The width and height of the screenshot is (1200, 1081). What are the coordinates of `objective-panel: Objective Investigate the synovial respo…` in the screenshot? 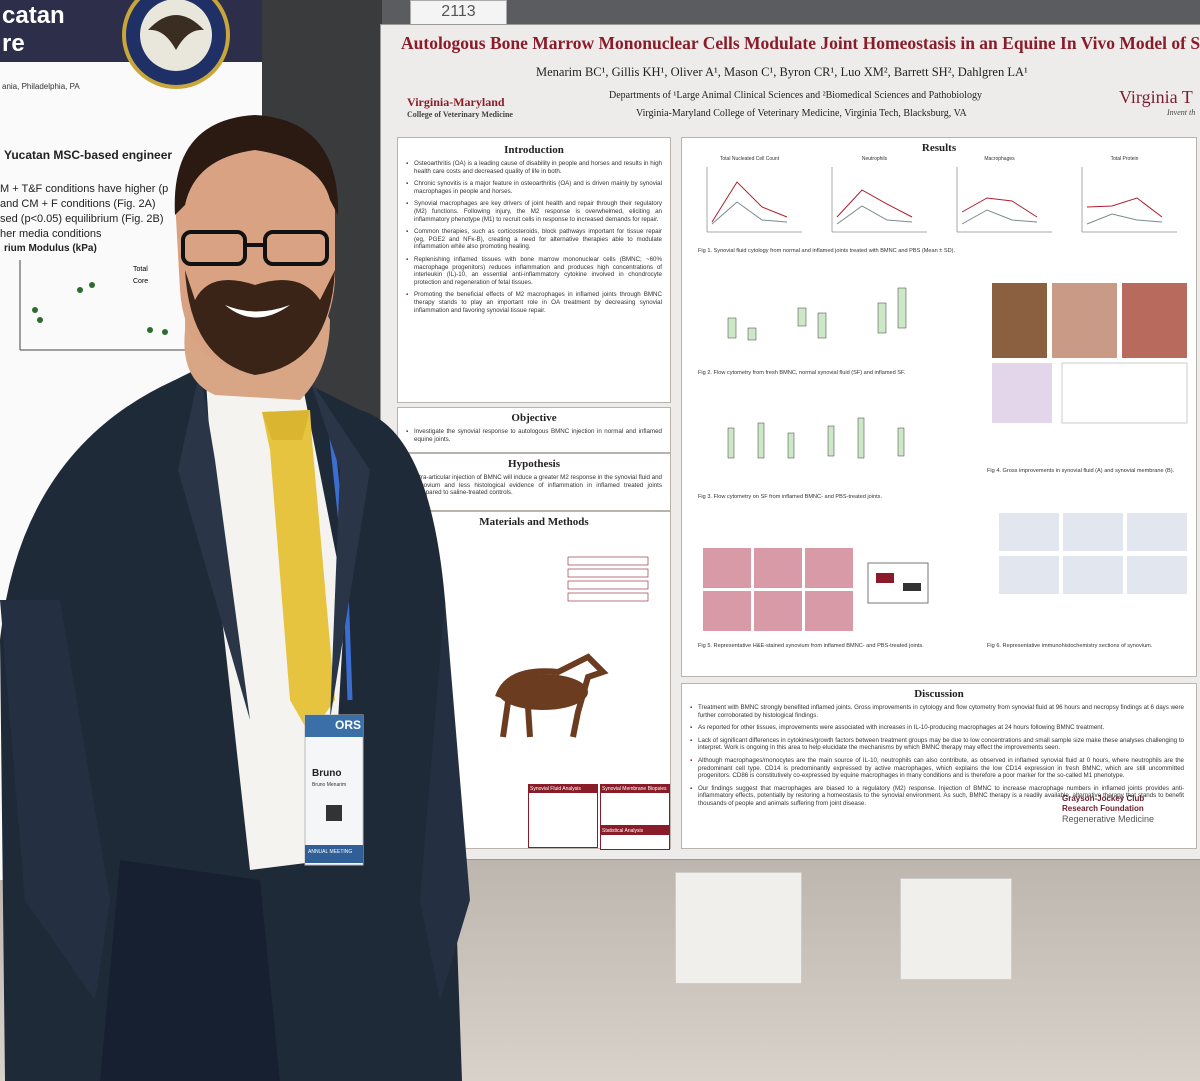 It's located at (534, 430).